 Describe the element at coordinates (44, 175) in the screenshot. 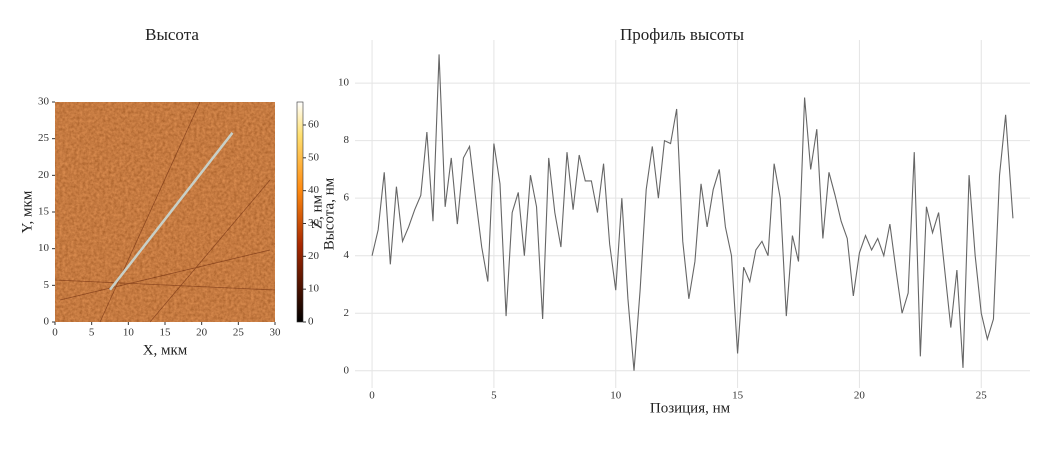

I see `y-tick-label: 20` at that location.